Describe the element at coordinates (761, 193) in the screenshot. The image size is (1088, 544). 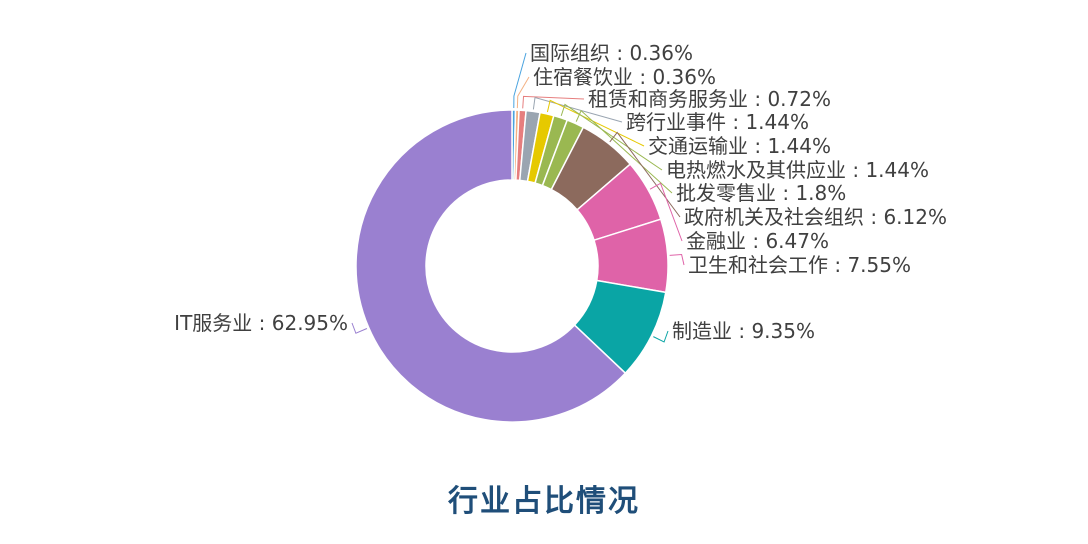
I see `slice-label-6: 批发零售业 : 1.8%` at that location.